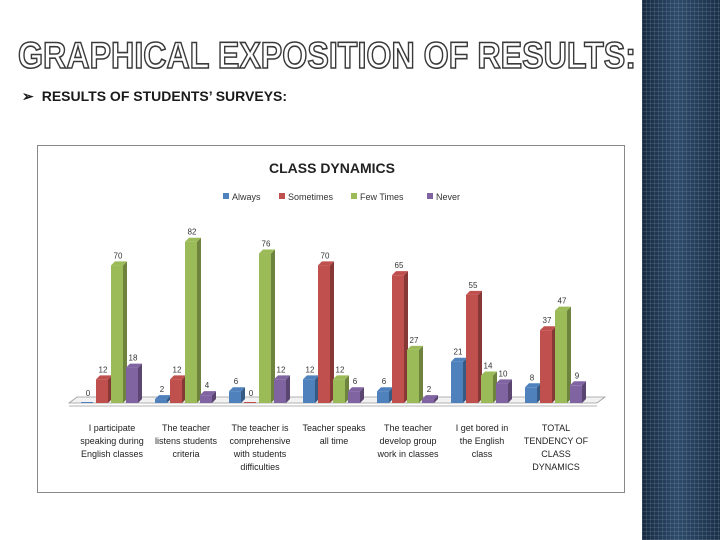 The width and height of the screenshot is (720, 540). Describe the element at coordinates (112, 454) in the screenshot. I see `category-label-1-line-3: English classes` at that location.